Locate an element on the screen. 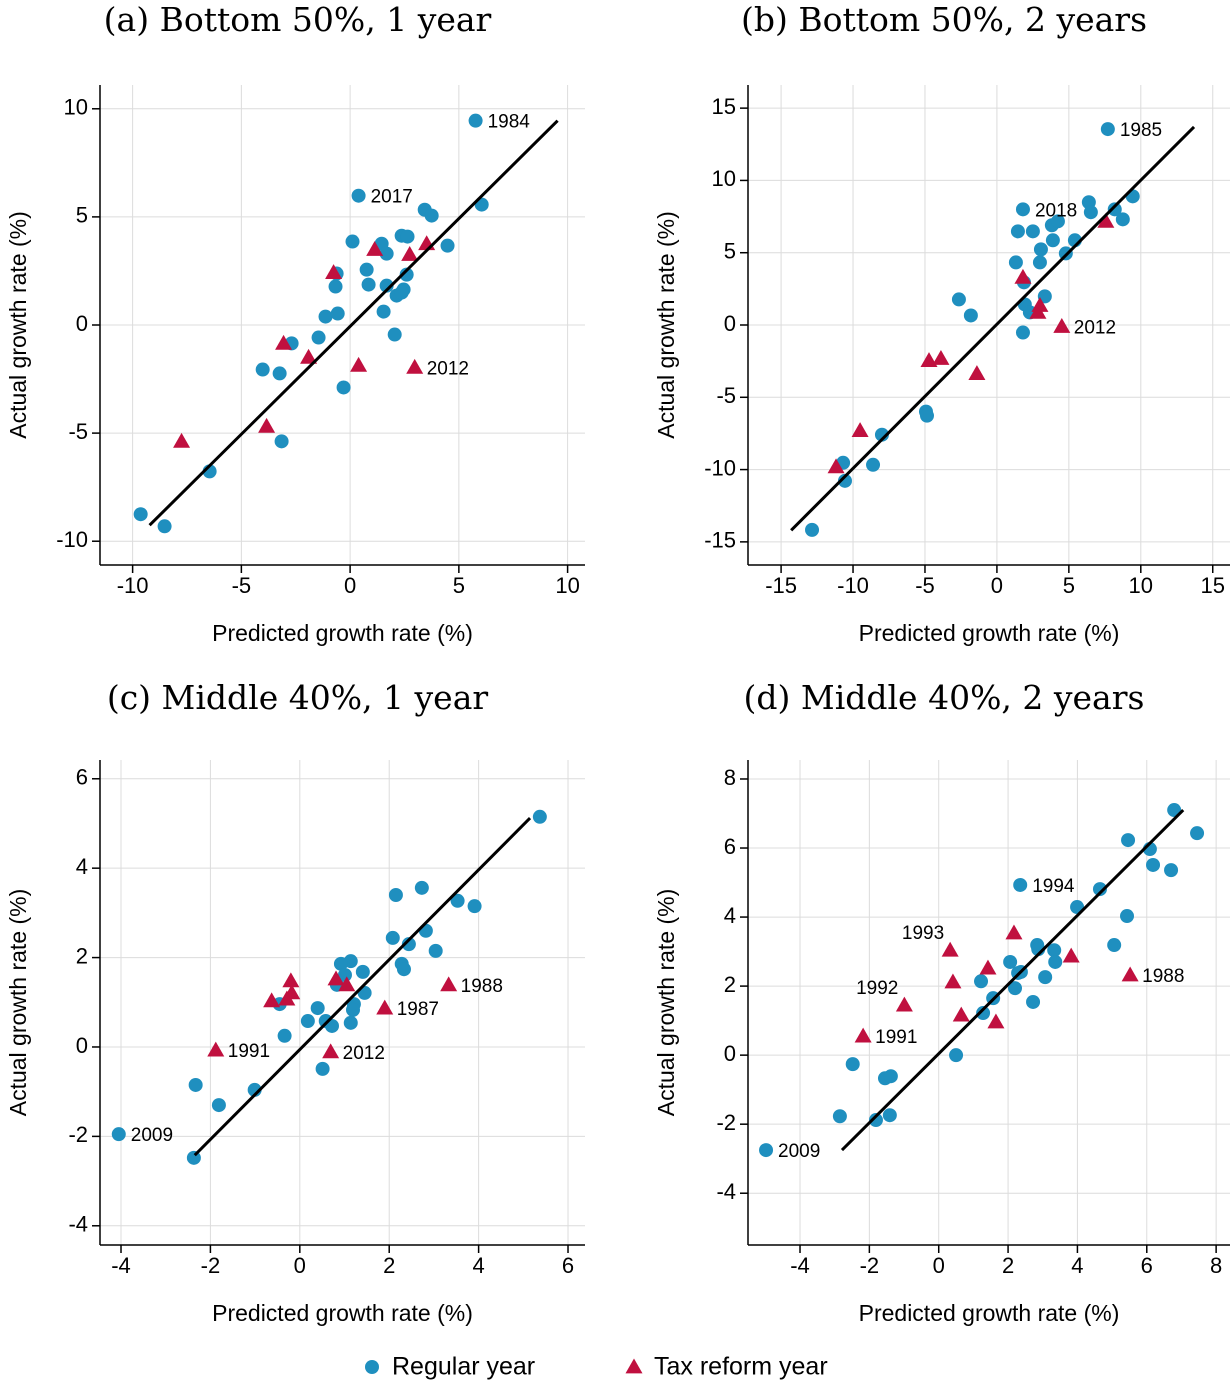 The image size is (1232, 1385). y-tick-label: -10 is located at coordinates (72, 539).